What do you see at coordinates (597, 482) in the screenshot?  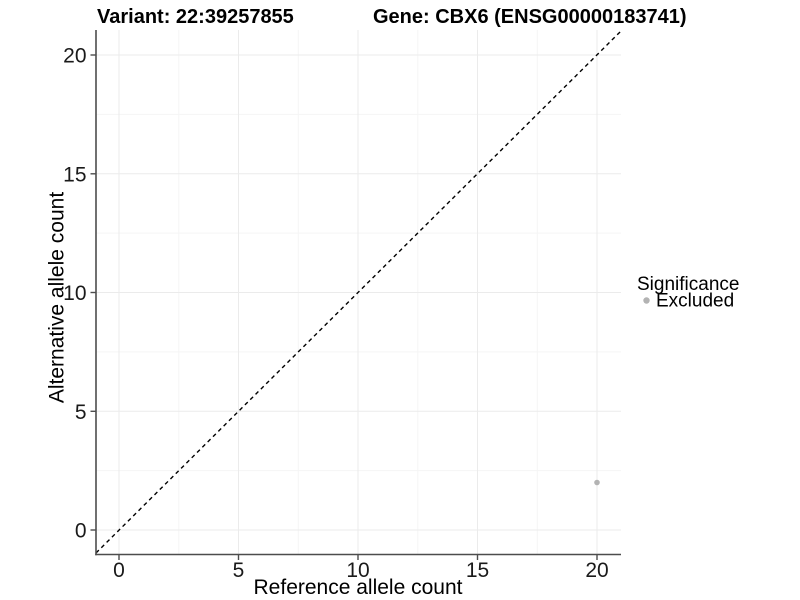 I see `data-point-excluded` at bounding box center [597, 482].